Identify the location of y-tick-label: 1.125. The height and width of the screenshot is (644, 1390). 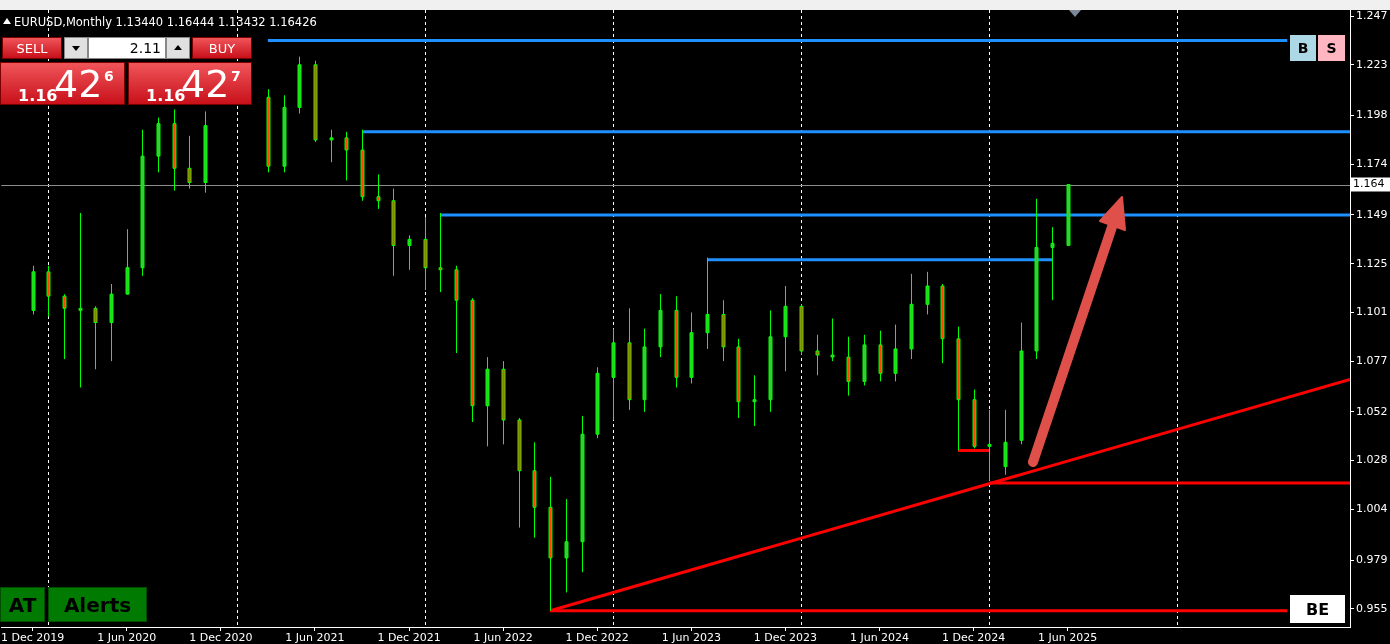
(1372, 263).